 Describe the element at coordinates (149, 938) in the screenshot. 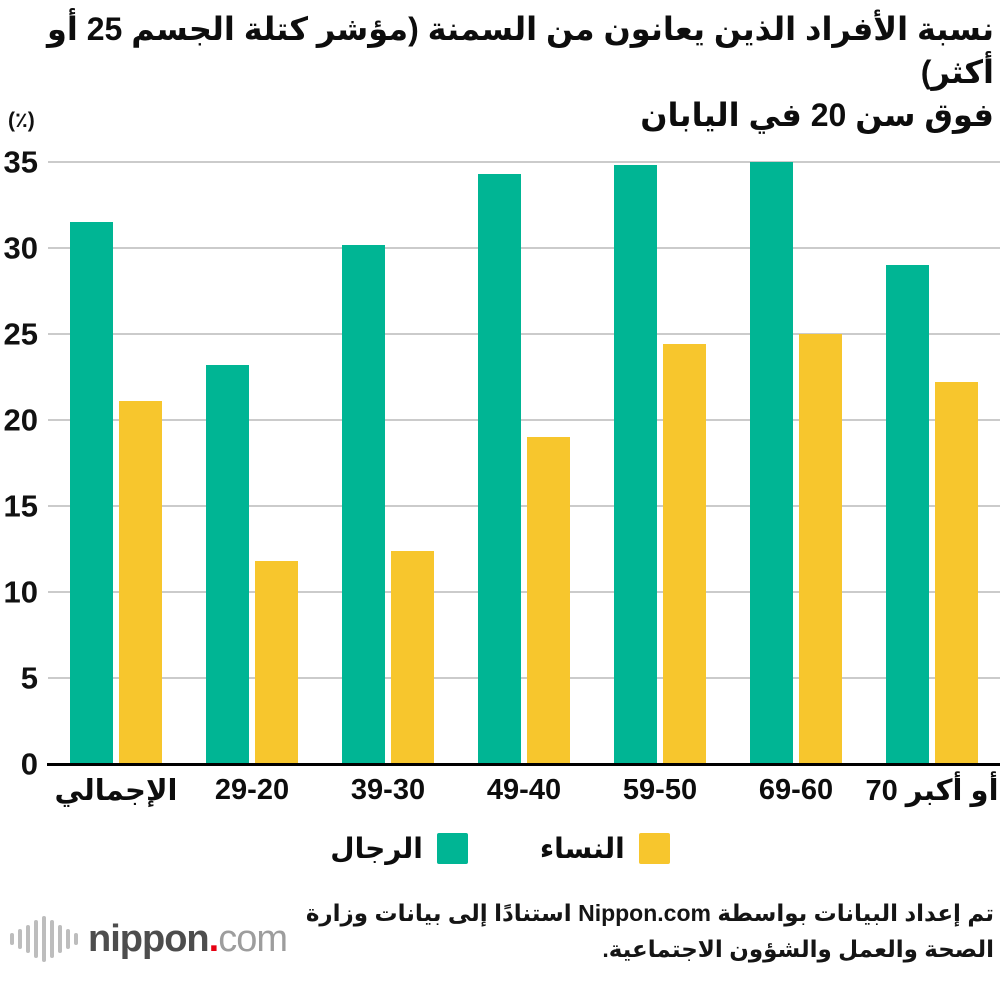

I see `logo-name: nippon` at that location.